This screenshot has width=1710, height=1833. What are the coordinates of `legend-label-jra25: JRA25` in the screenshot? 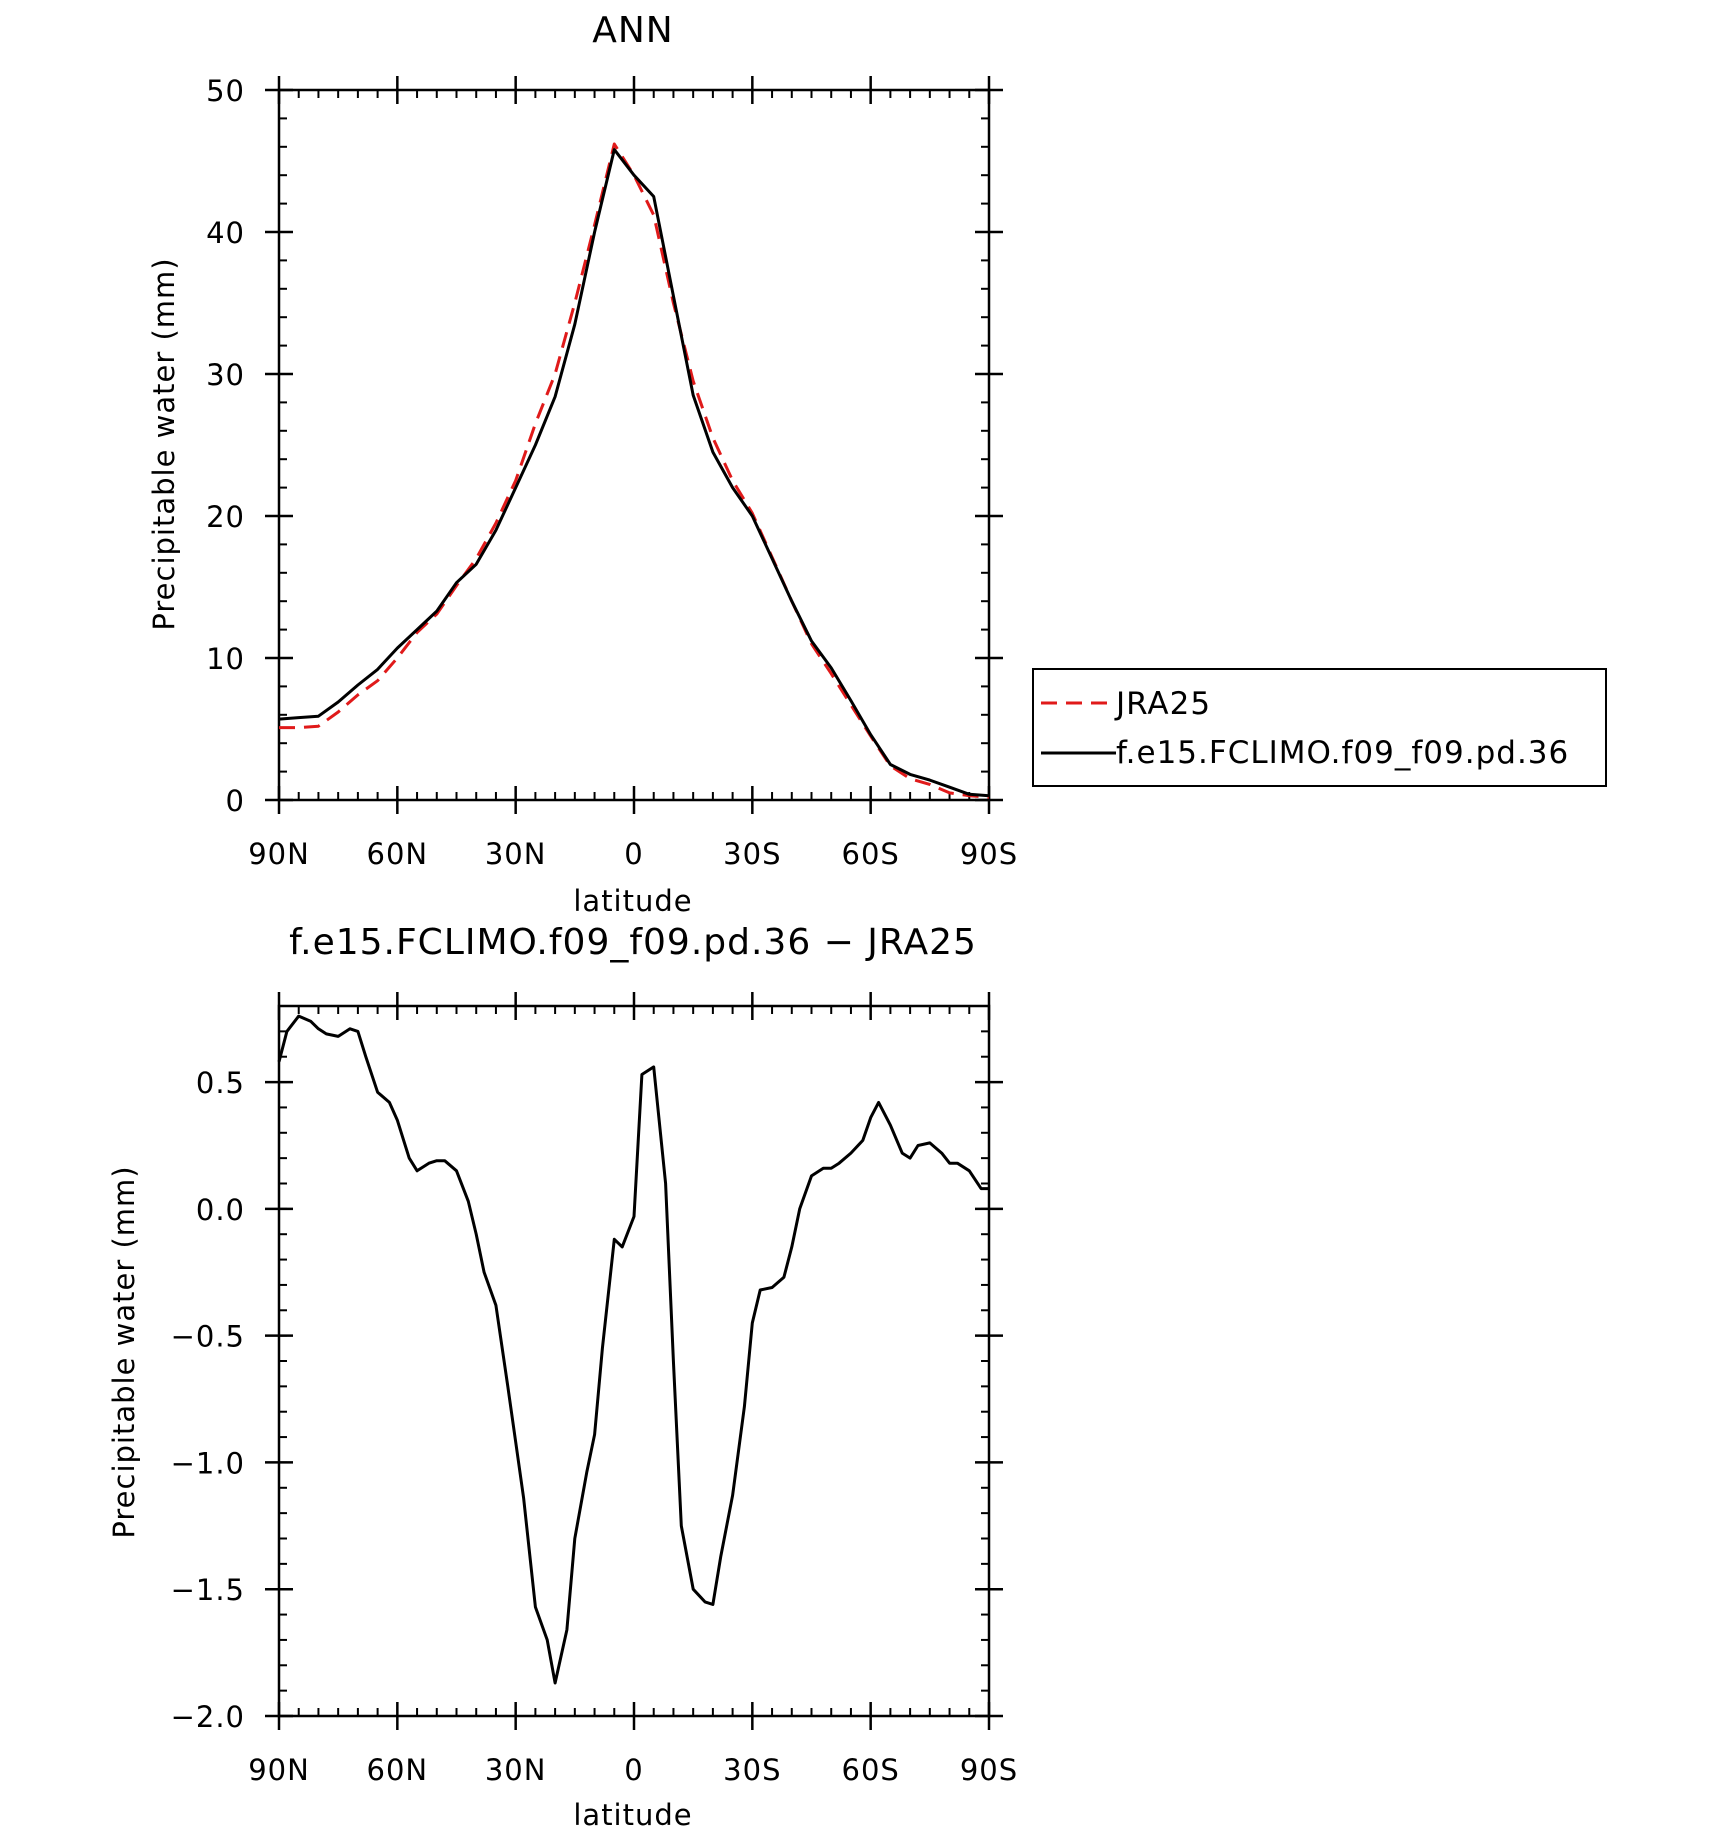 It's located at (1162, 704).